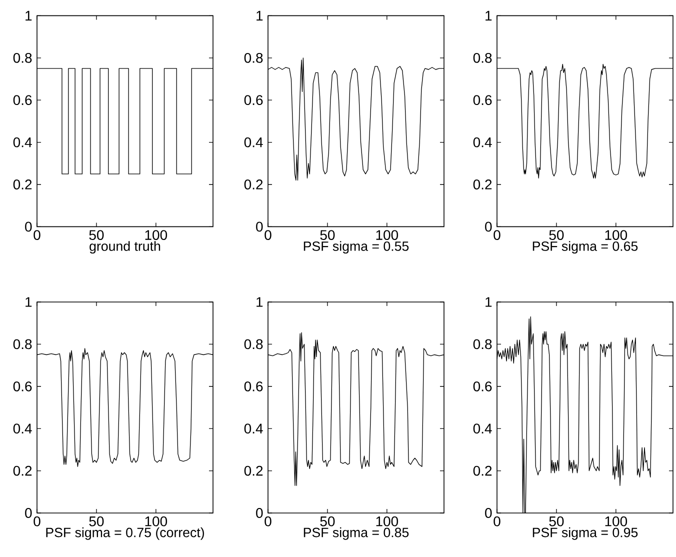 The height and width of the screenshot is (557, 676). Describe the element at coordinates (356, 533) in the screenshot. I see `x-axis-title: PSF sigma = 0.85` at that location.